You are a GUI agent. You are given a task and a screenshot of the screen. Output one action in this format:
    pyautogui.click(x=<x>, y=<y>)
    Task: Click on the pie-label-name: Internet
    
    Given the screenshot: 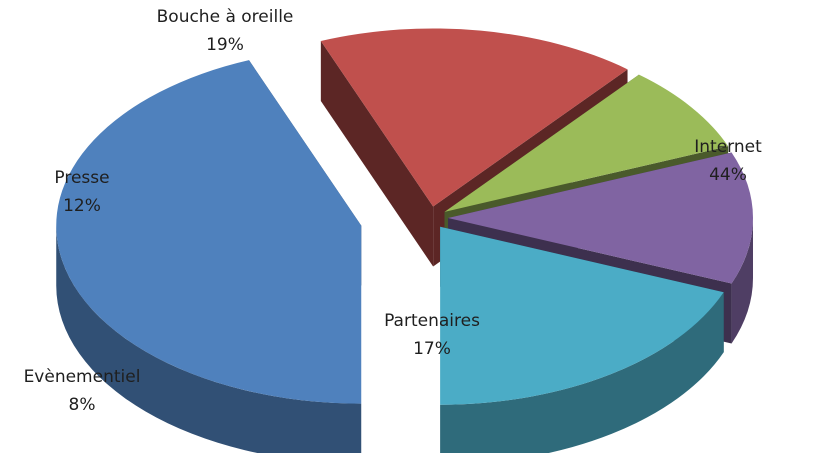 What is the action you would take?
    pyautogui.click(x=728, y=147)
    